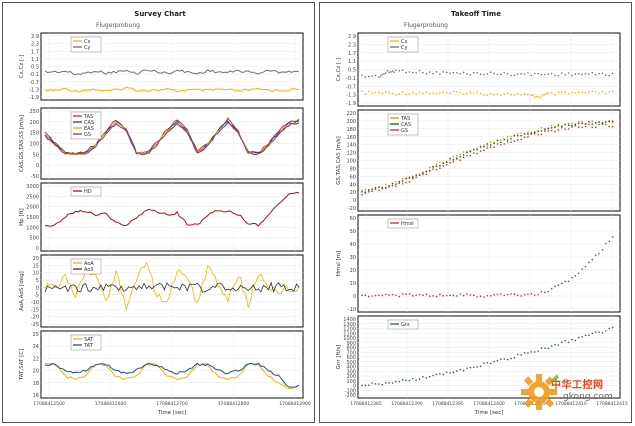 The height and width of the screenshot is (426, 635). Describe the element at coordinates (34, 83) in the screenshot. I see `y-tick-label: -0.7` at that location.